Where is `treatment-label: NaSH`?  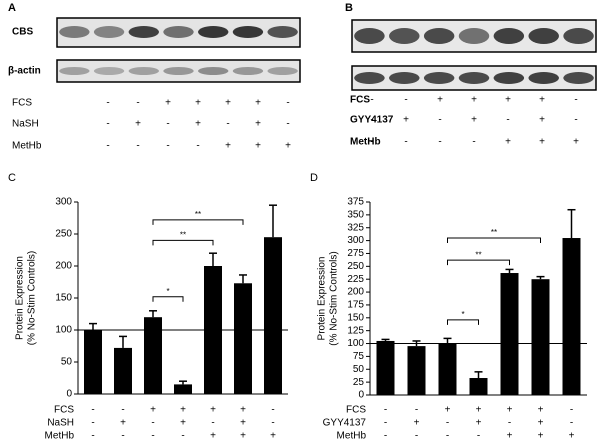 treatment-label: NaSH is located at coordinates (60, 423).